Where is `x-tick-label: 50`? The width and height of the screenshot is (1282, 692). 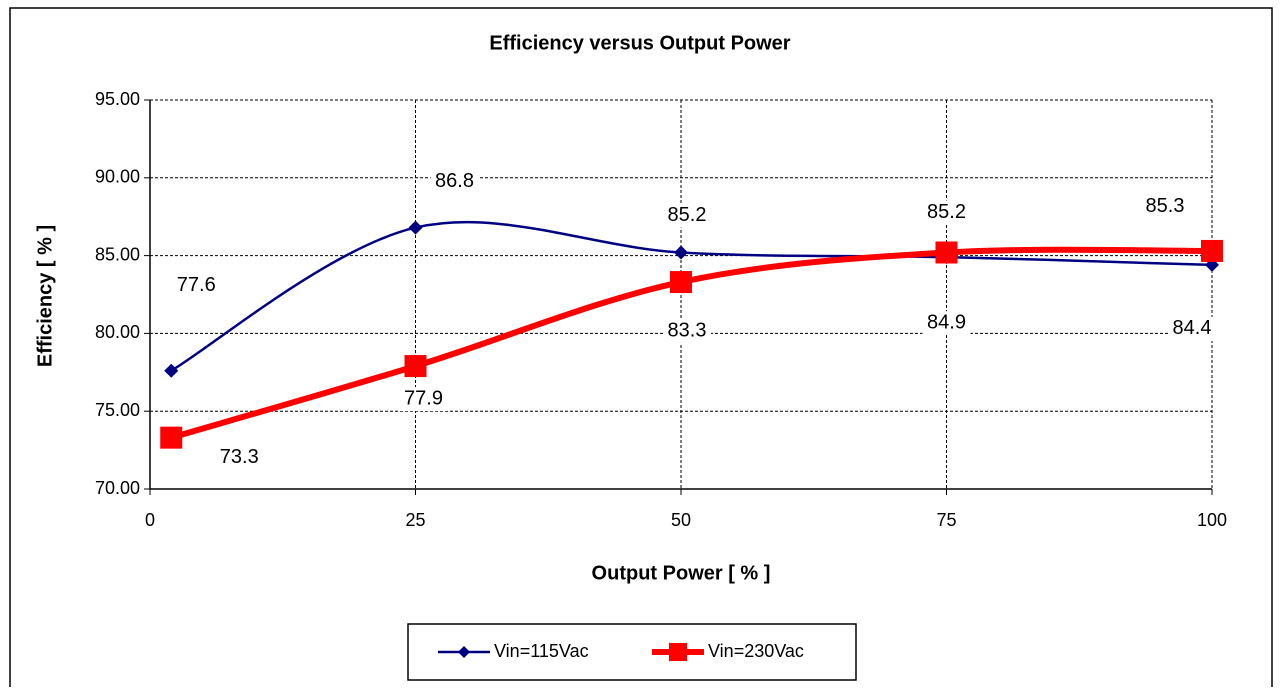 x-tick-label: 50 is located at coordinates (681, 520).